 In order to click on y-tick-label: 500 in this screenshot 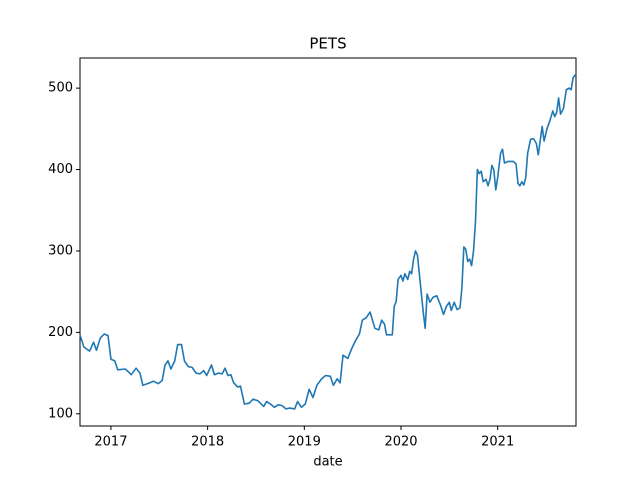, I will do `click(60, 88)`.